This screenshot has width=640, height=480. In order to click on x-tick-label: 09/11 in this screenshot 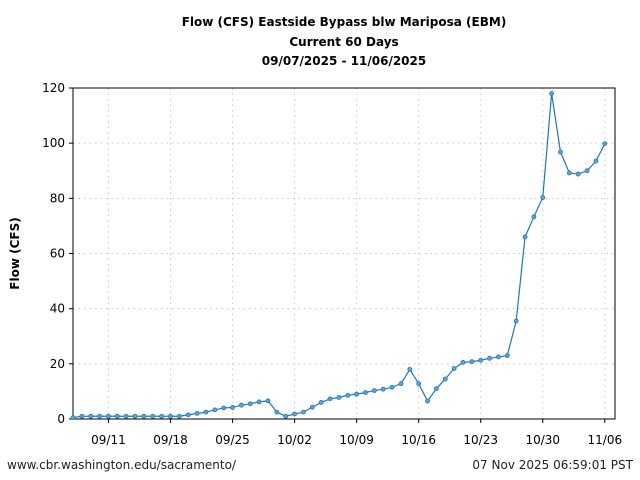, I will do `click(108, 440)`.